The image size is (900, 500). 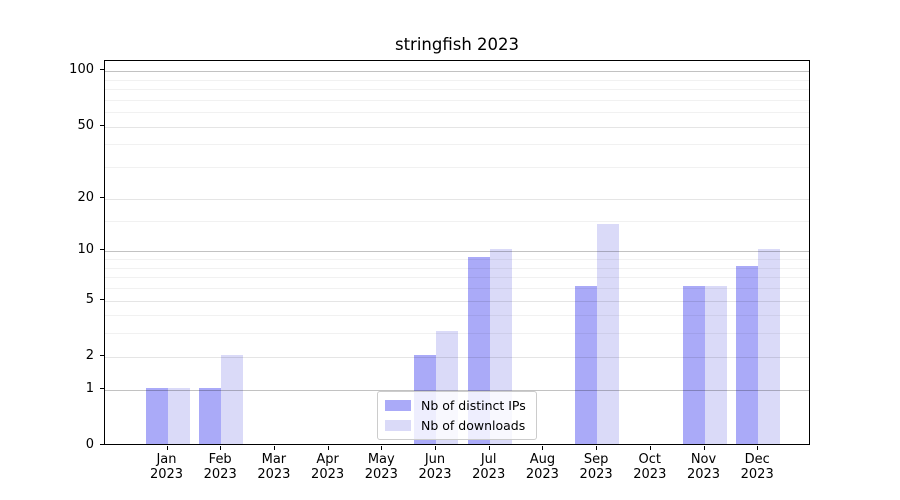 I want to click on y-tick-label: 0, so click(x=89, y=444).